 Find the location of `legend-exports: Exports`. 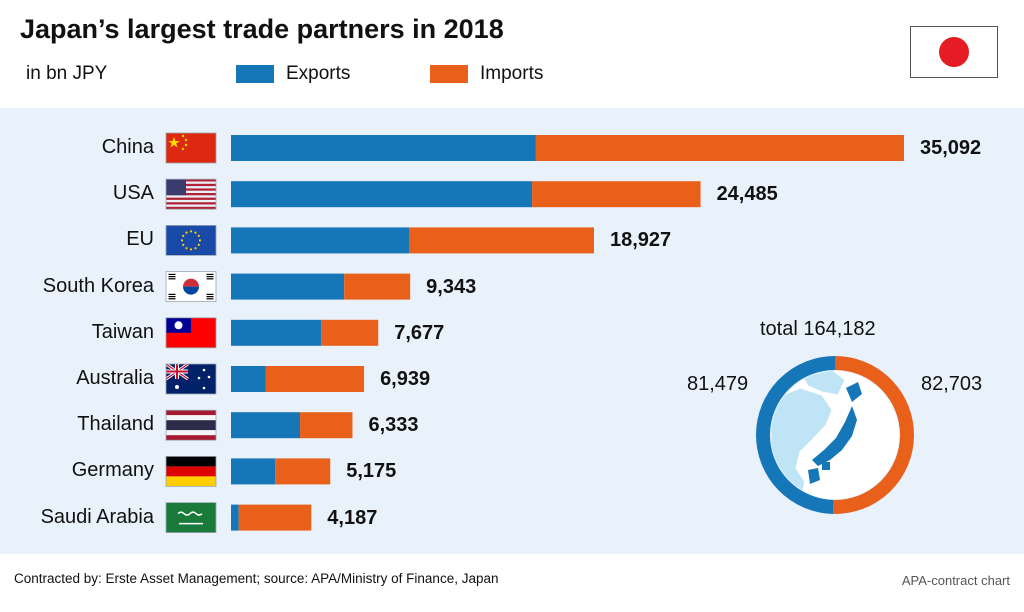

legend-exports: Exports is located at coordinates (293, 74).